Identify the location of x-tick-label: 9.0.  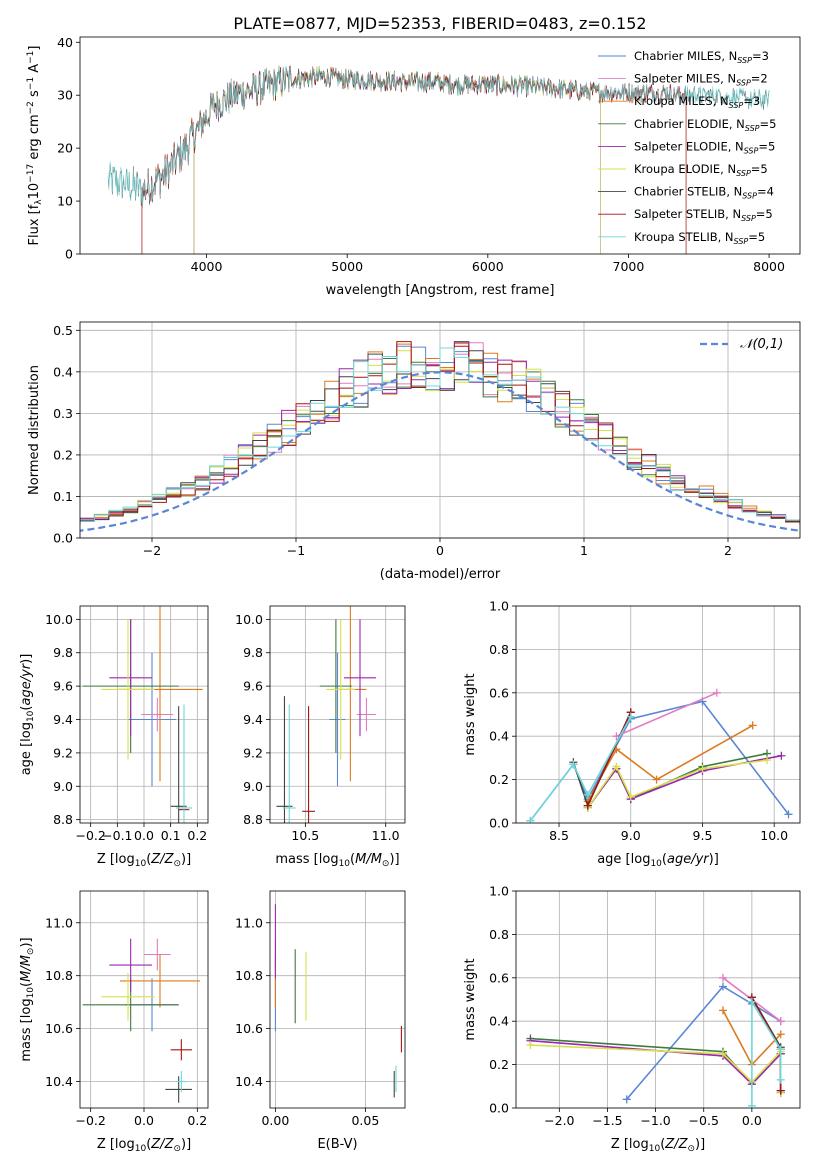
(631, 835).